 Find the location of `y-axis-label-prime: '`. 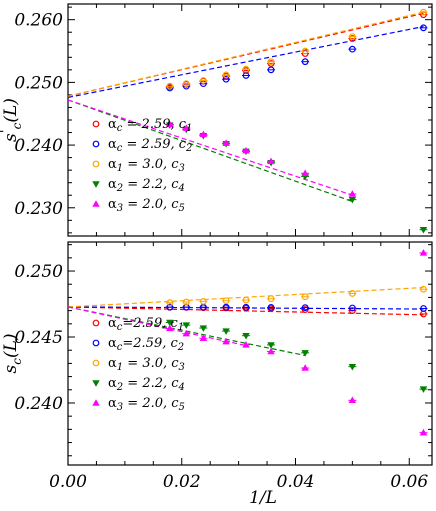

y-axis-label-prime: ' is located at coordinates (7, 131).